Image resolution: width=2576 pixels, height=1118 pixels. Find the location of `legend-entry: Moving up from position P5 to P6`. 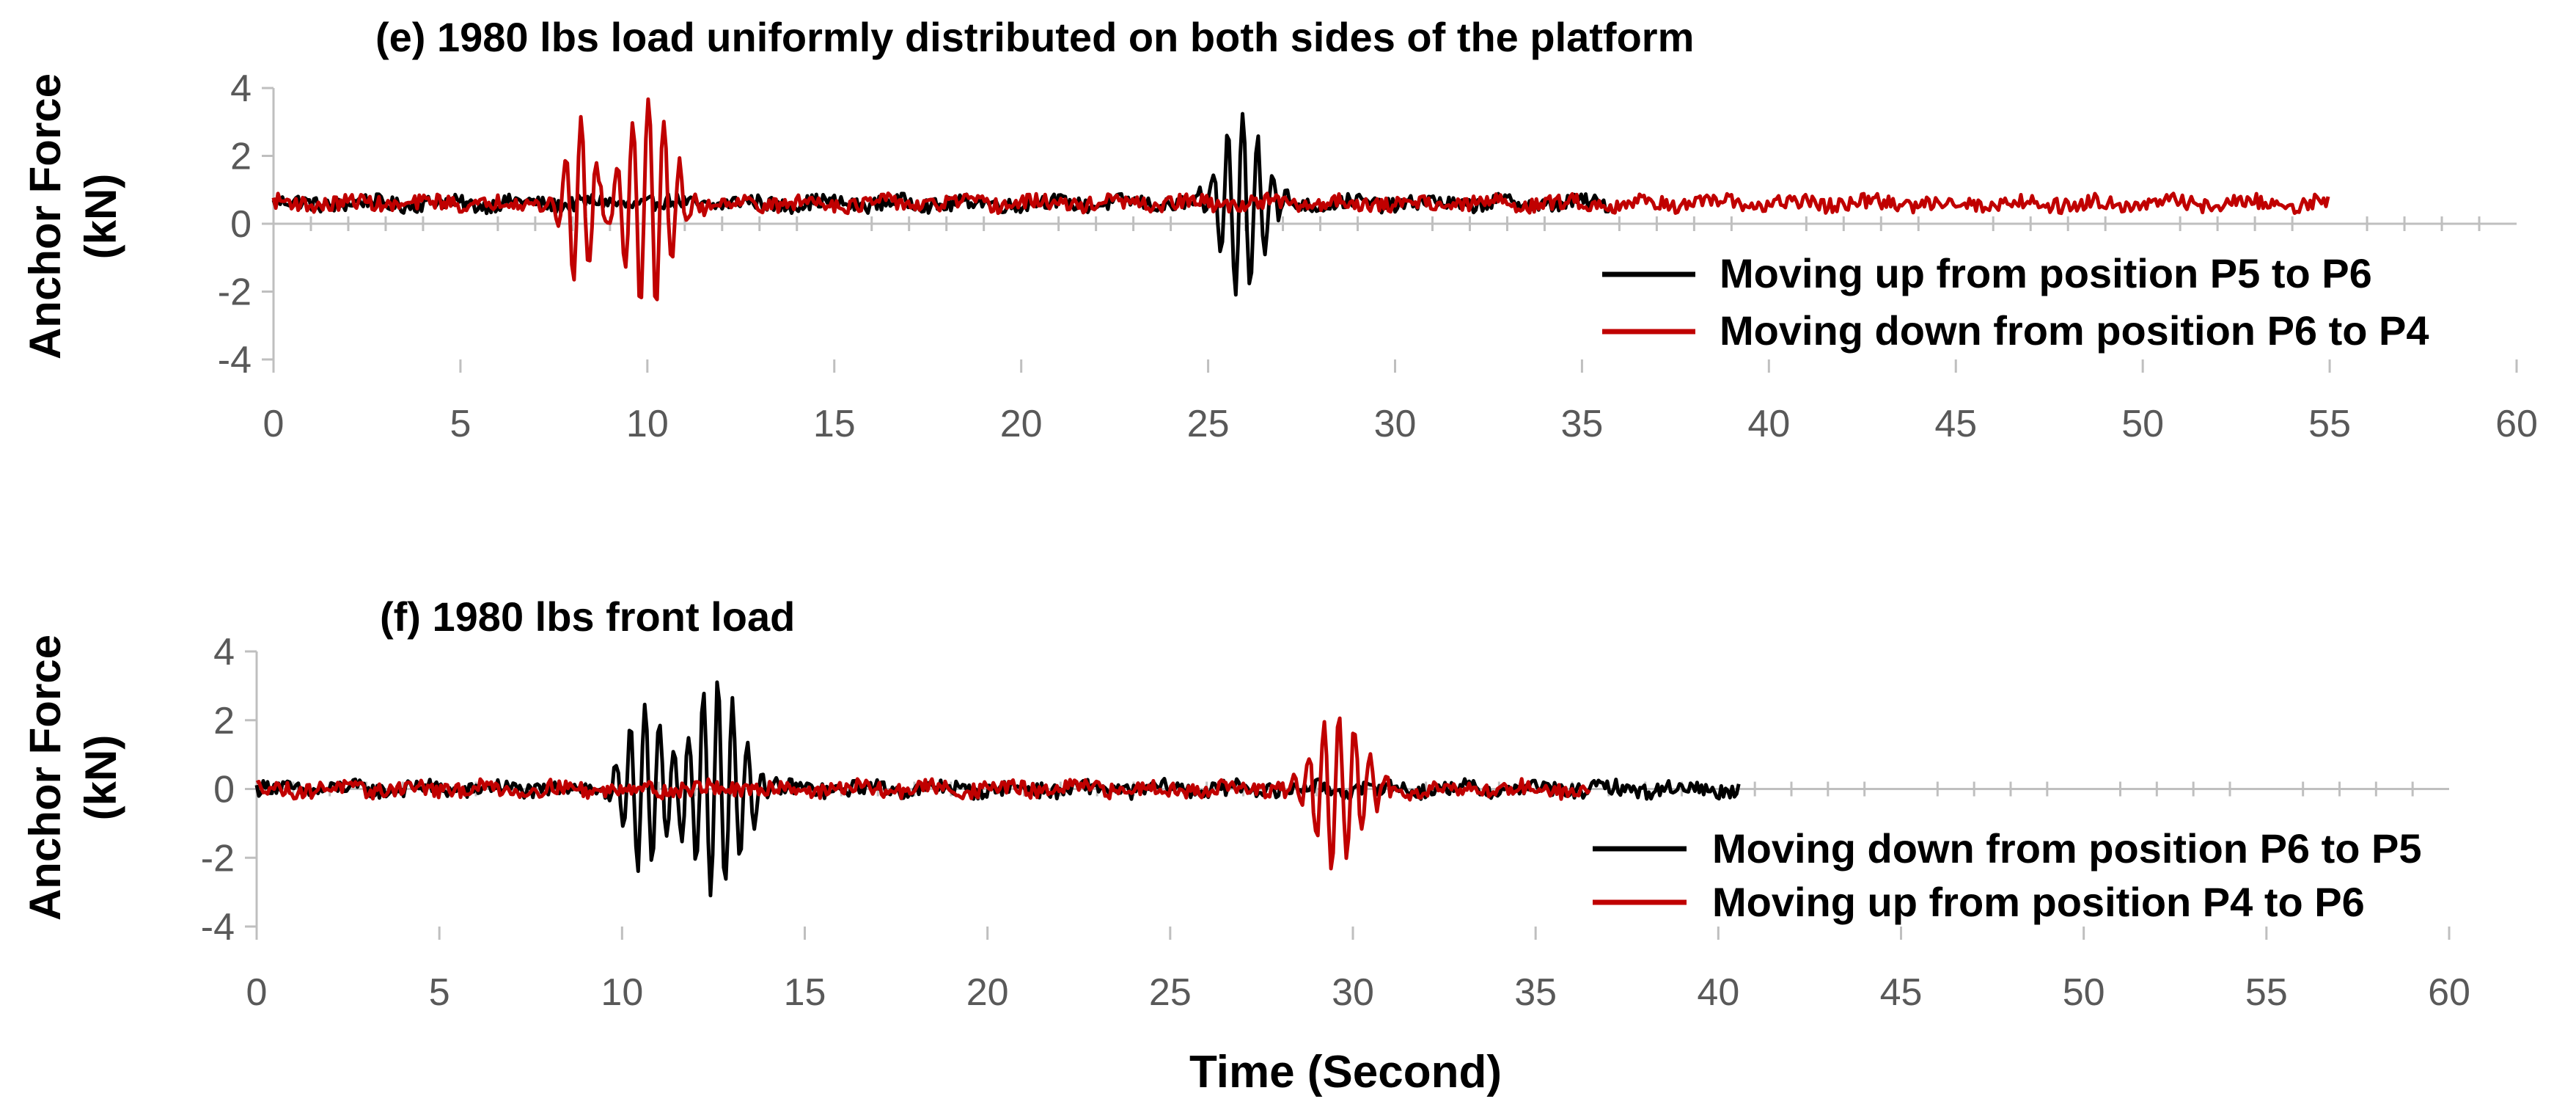

legend-entry: Moving up from position P5 to P6 is located at coordinates (2046, 273).